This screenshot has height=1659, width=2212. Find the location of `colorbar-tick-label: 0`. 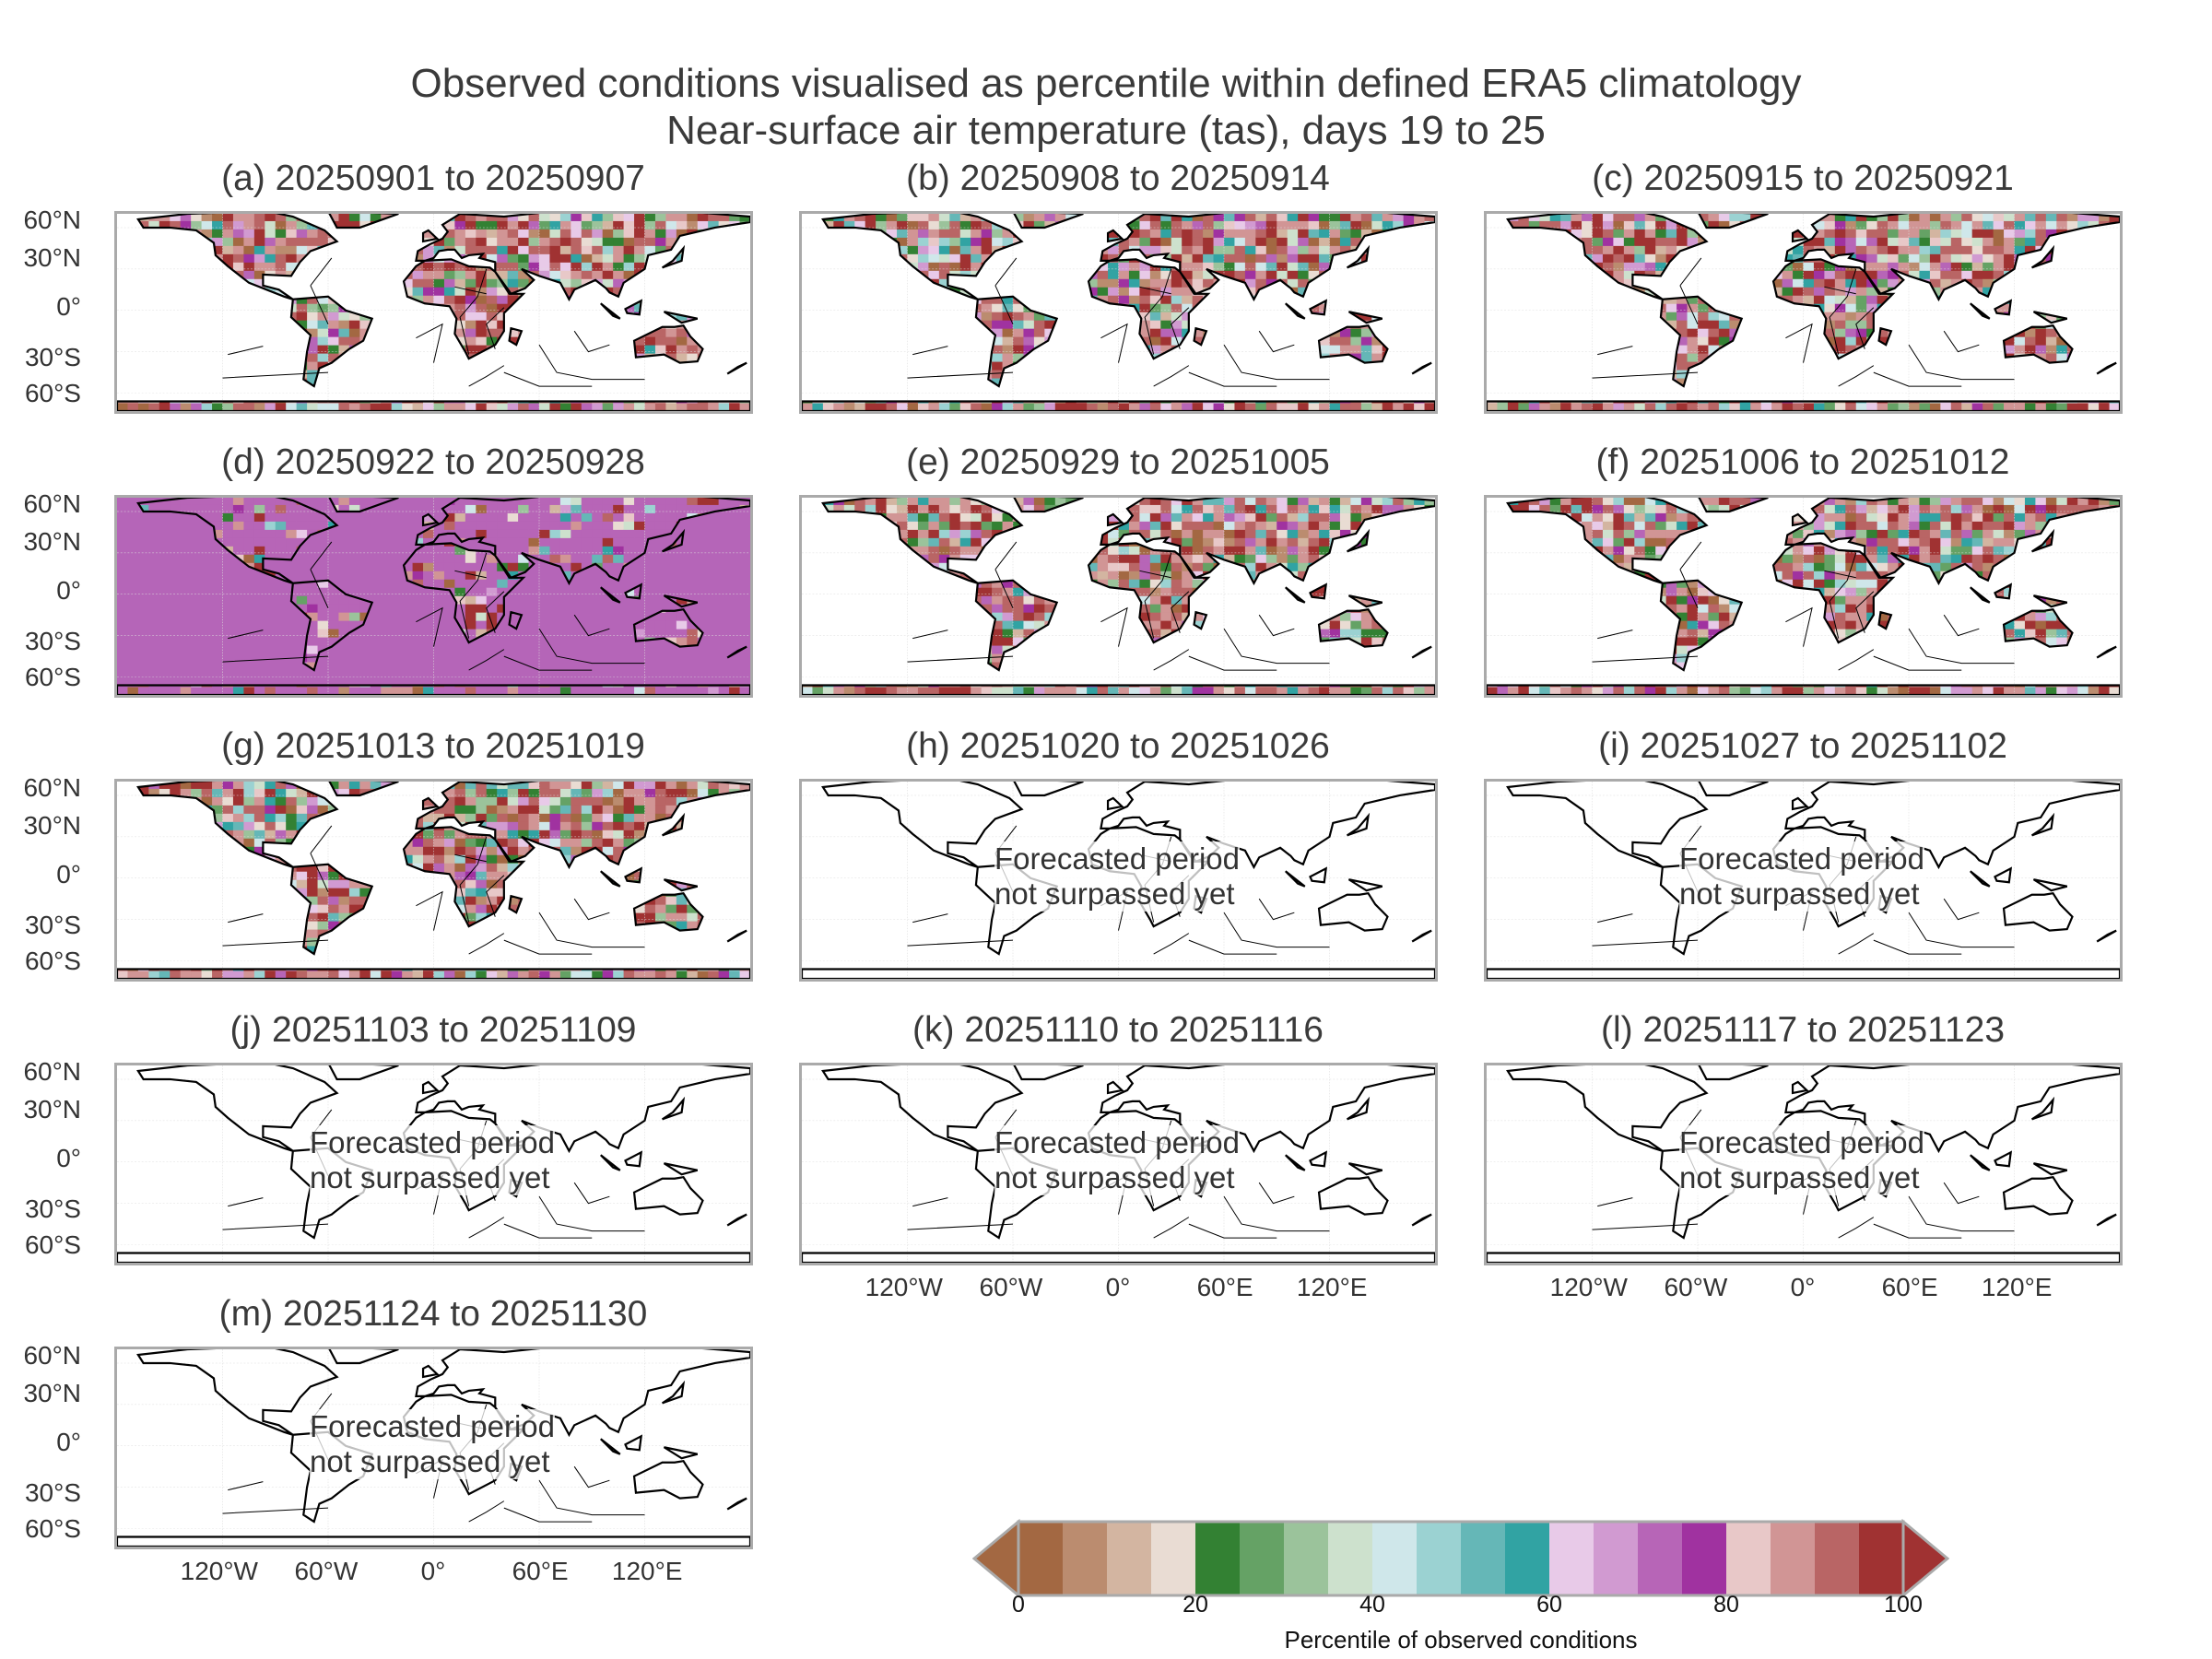

colorbar-tick-label: 0 is located at coordinates (1018, 1605).